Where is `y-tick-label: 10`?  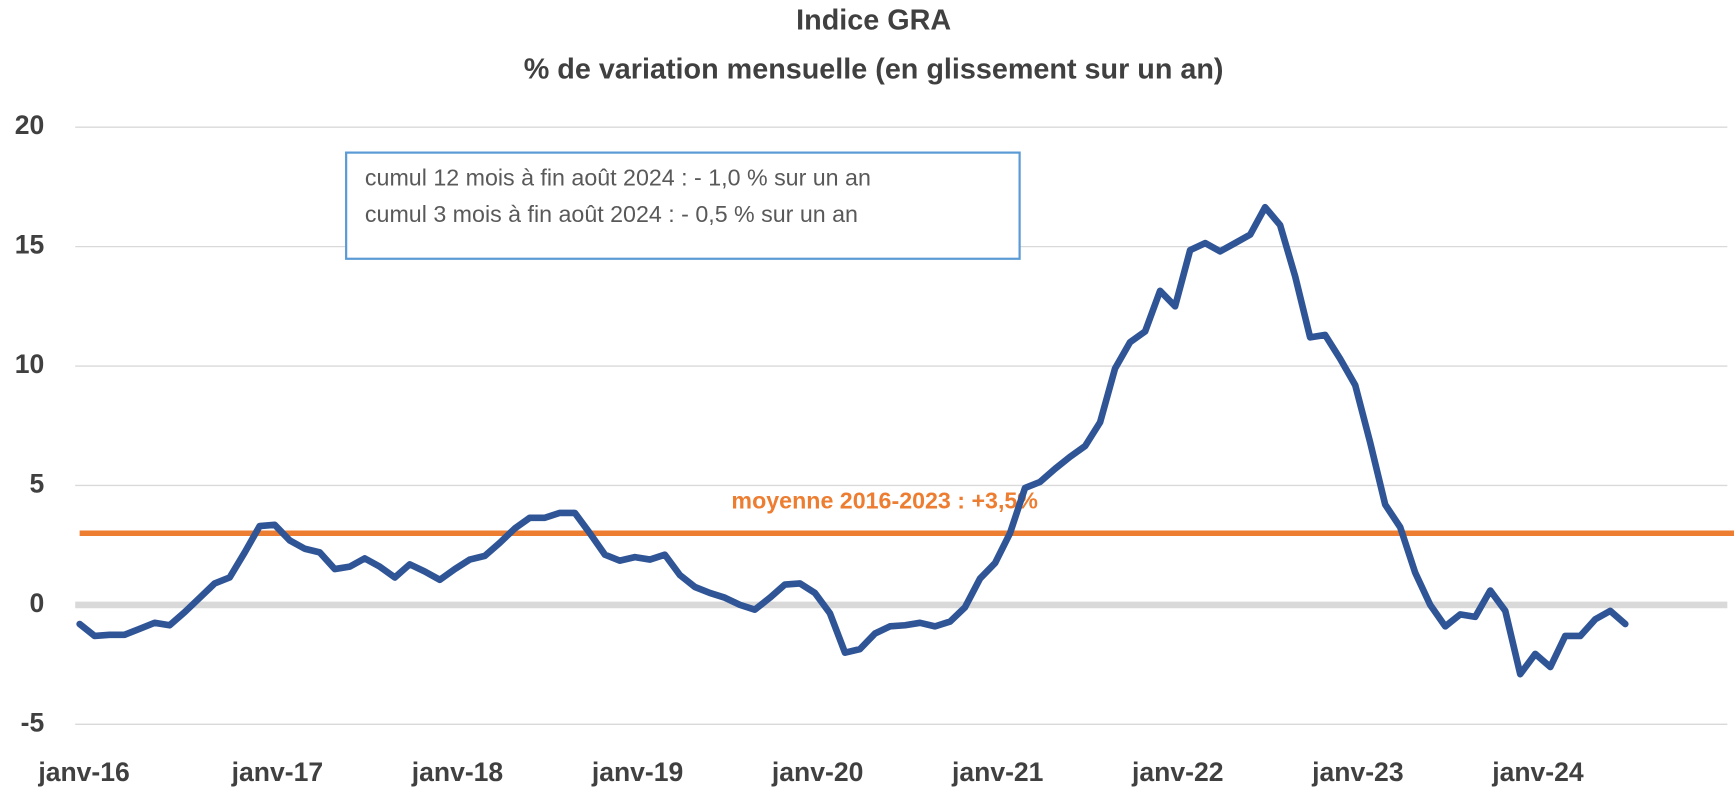 y-tick-label: 10 is located at coordinates (30, 364).